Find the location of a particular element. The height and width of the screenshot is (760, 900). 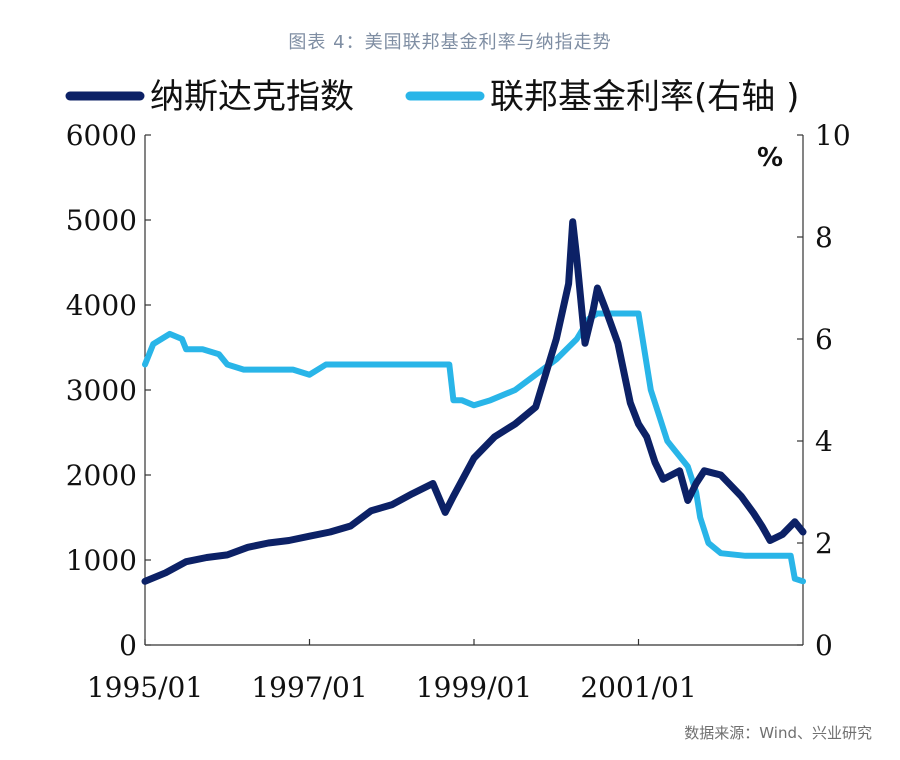

x-tick-label: 1999/01 is located at coordinates (474, 687).